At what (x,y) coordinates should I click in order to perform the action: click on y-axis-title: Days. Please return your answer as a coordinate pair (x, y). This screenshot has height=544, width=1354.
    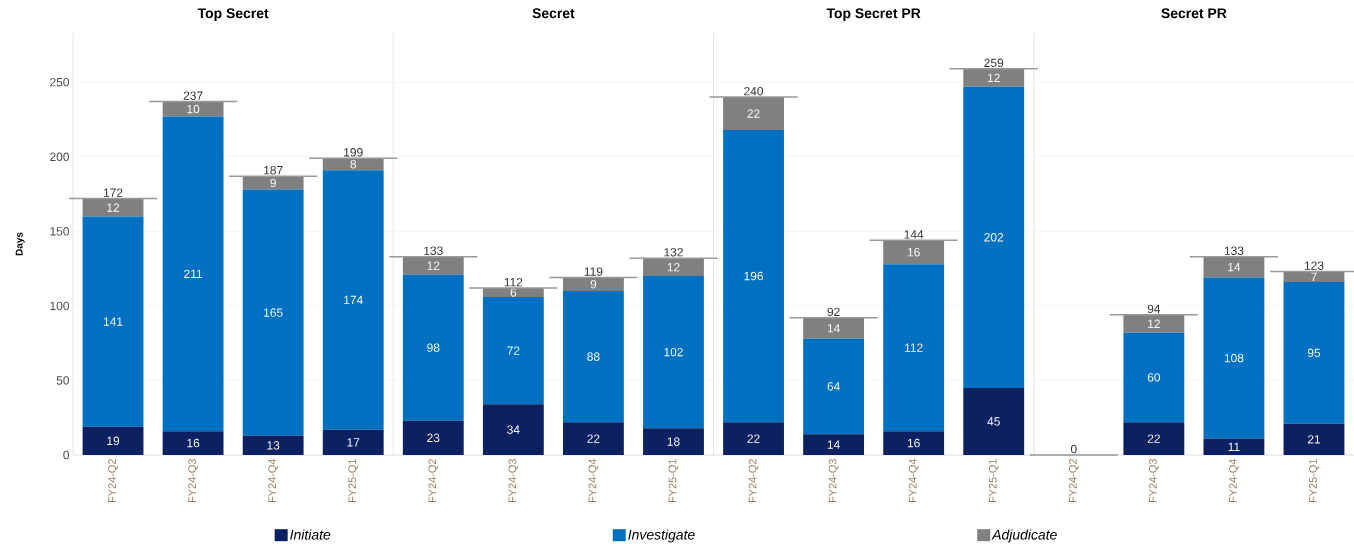
    Looking at the image, I should click on (20, 244).